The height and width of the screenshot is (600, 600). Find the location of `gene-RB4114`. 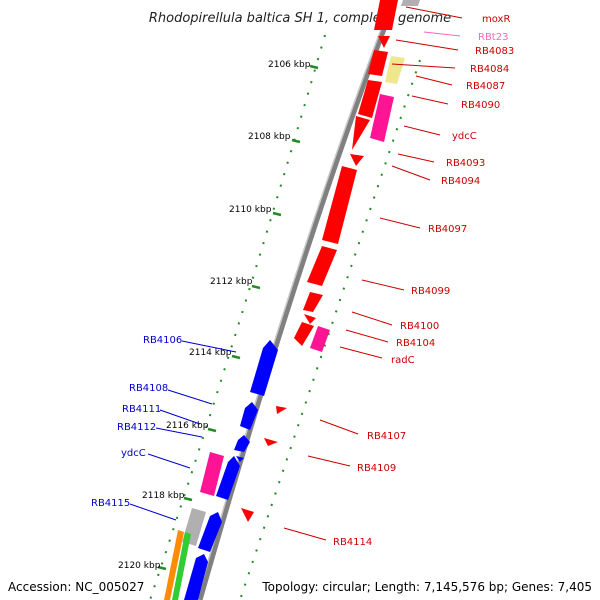

gene-RB4114 is located at coordinates (247, 515).